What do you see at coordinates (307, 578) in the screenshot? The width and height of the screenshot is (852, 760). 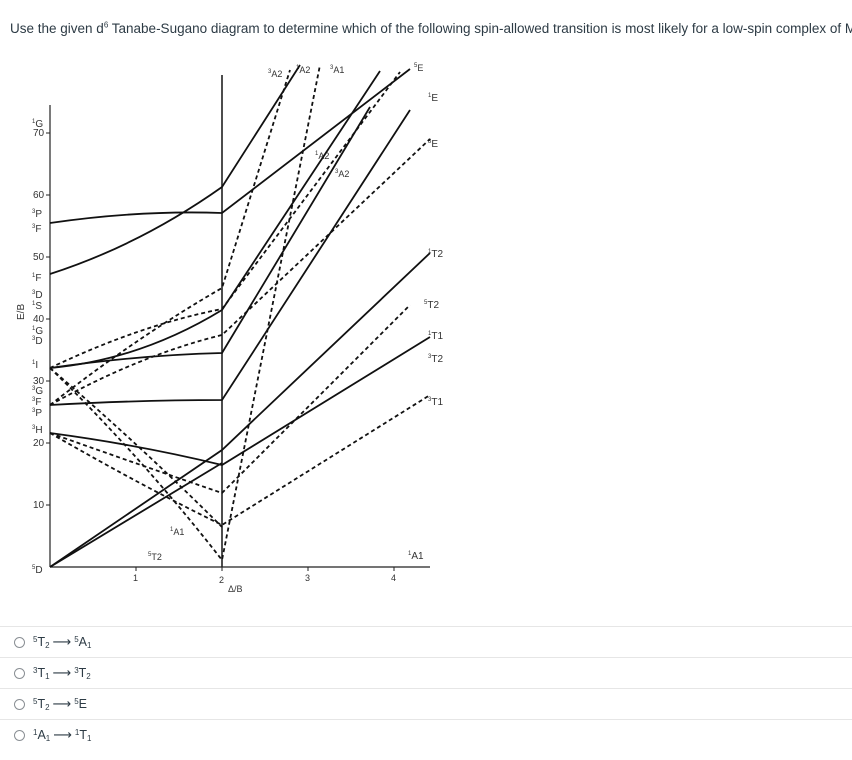 I see `x-tick-label: 3` at bounding box center [307, 578].